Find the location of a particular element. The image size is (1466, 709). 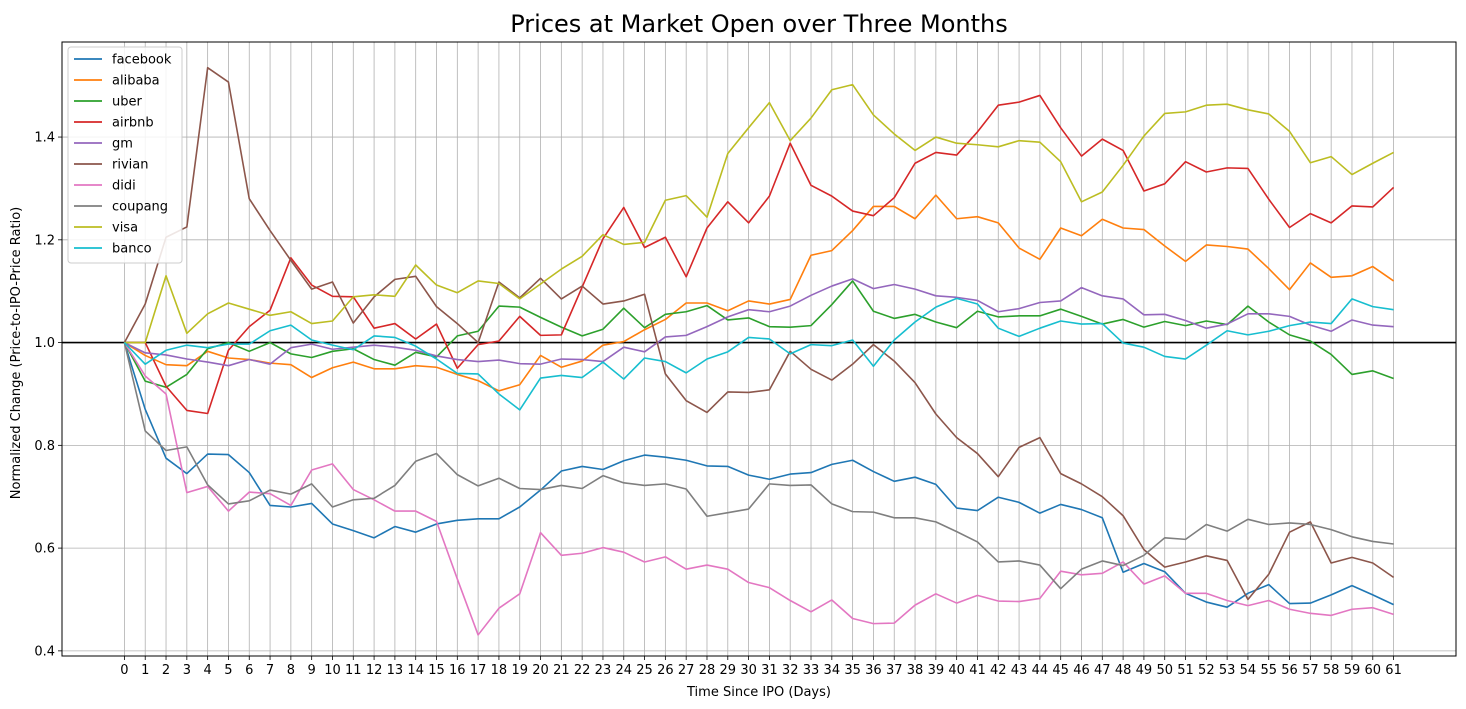

x-tick-label: 51 is located at coordinates (1185, 670).